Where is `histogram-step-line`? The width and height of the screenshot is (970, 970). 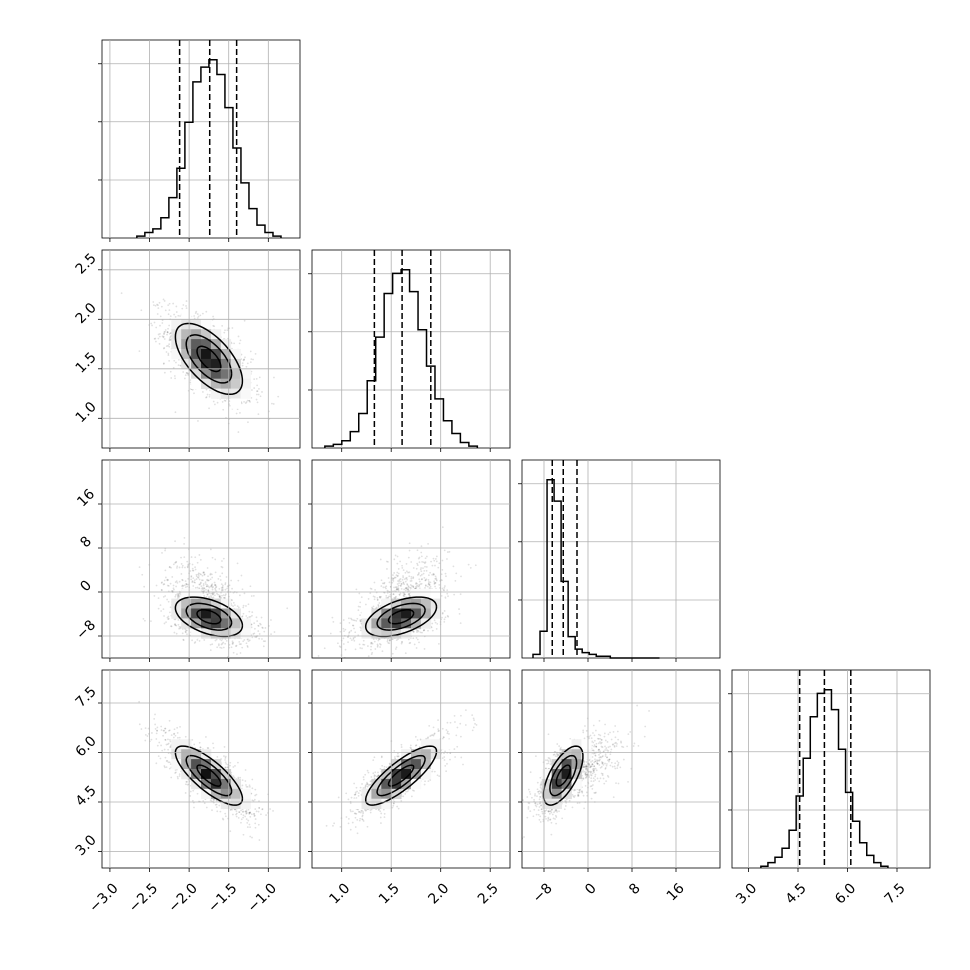 histogram-step-line is located at coordinates (596, 569).